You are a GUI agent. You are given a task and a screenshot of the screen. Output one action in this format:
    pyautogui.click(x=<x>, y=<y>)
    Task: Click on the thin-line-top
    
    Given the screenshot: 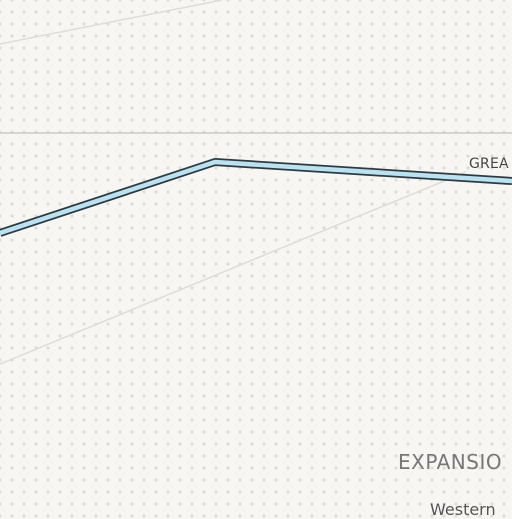 What is the action you would take?
    pyautogui.click(x=111, y=22)
    